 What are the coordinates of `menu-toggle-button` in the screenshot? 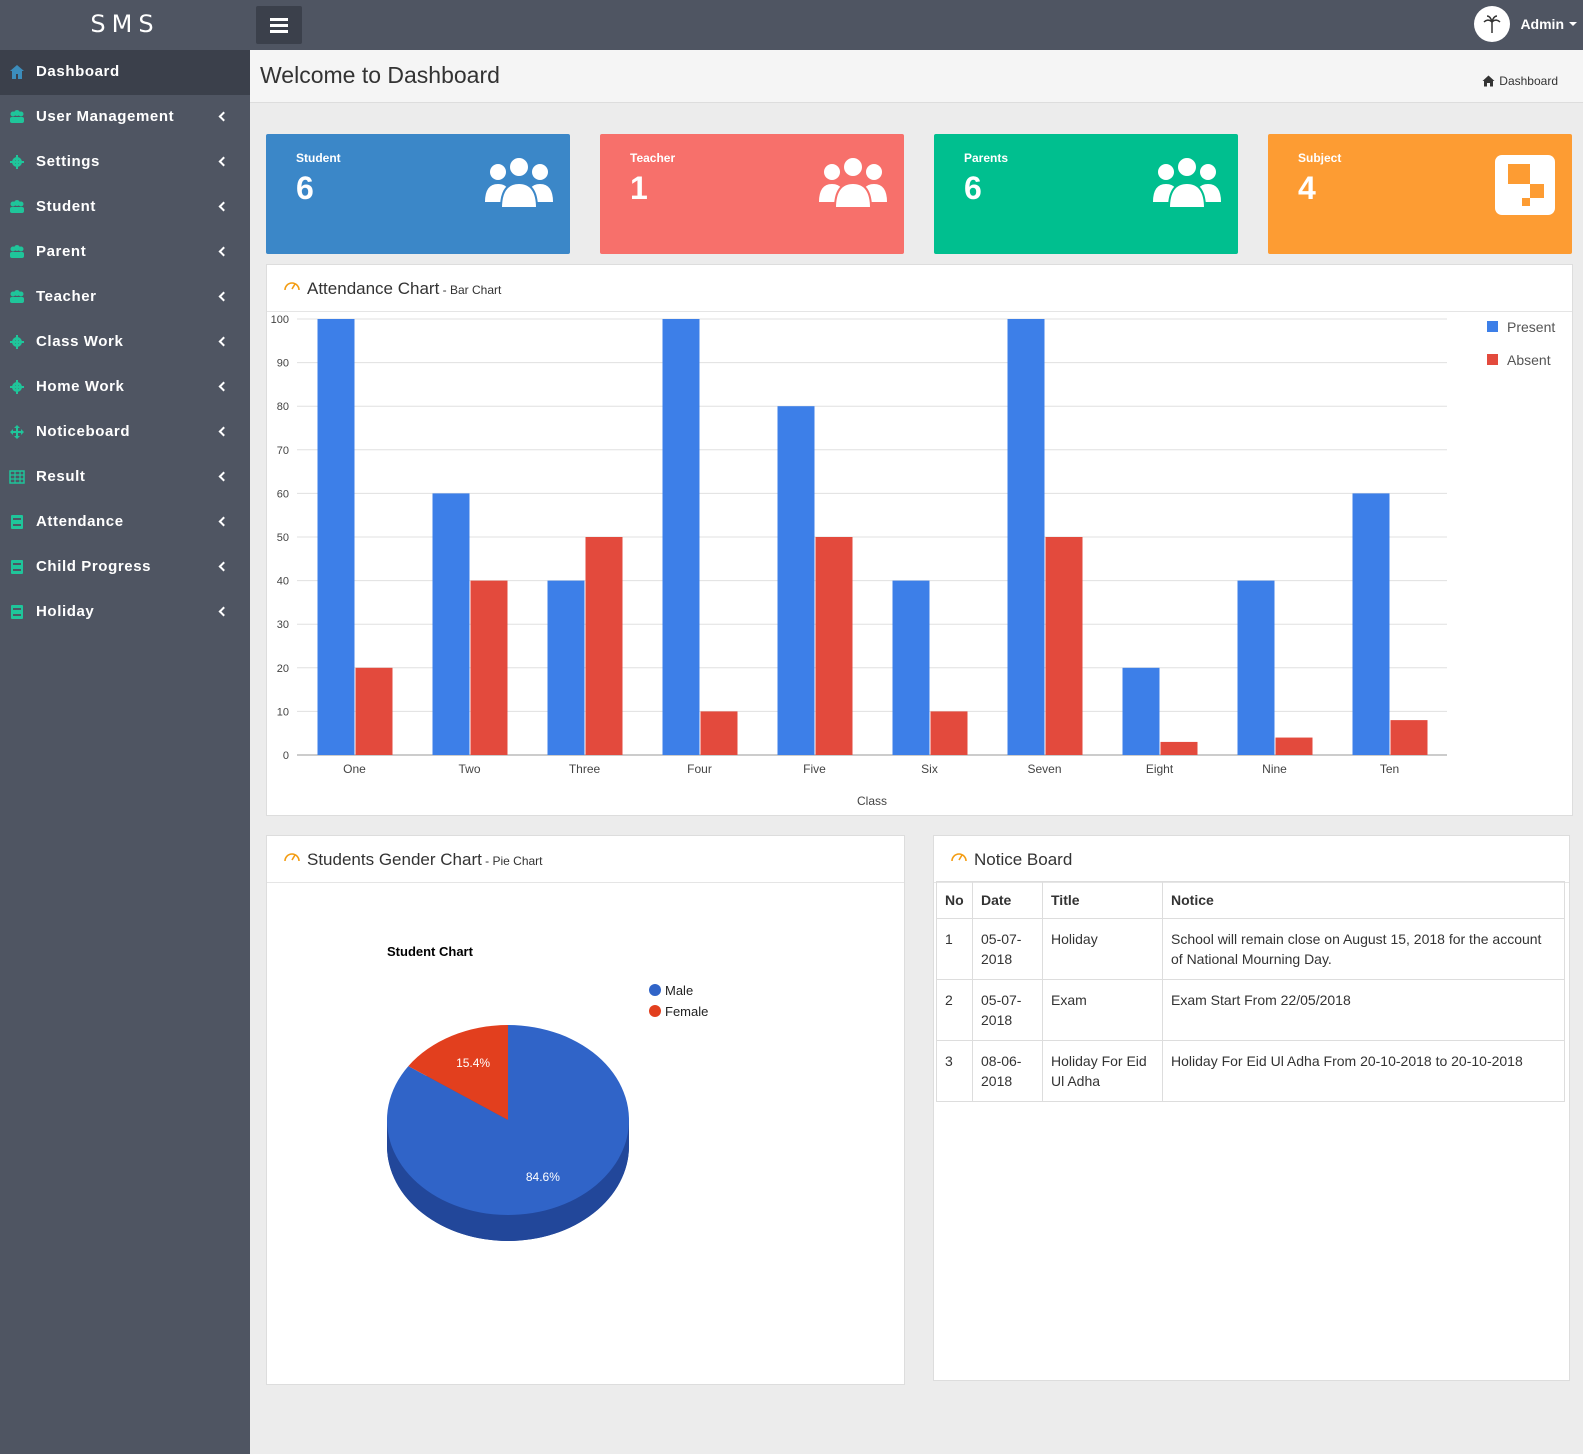 It's located at (279, 25).